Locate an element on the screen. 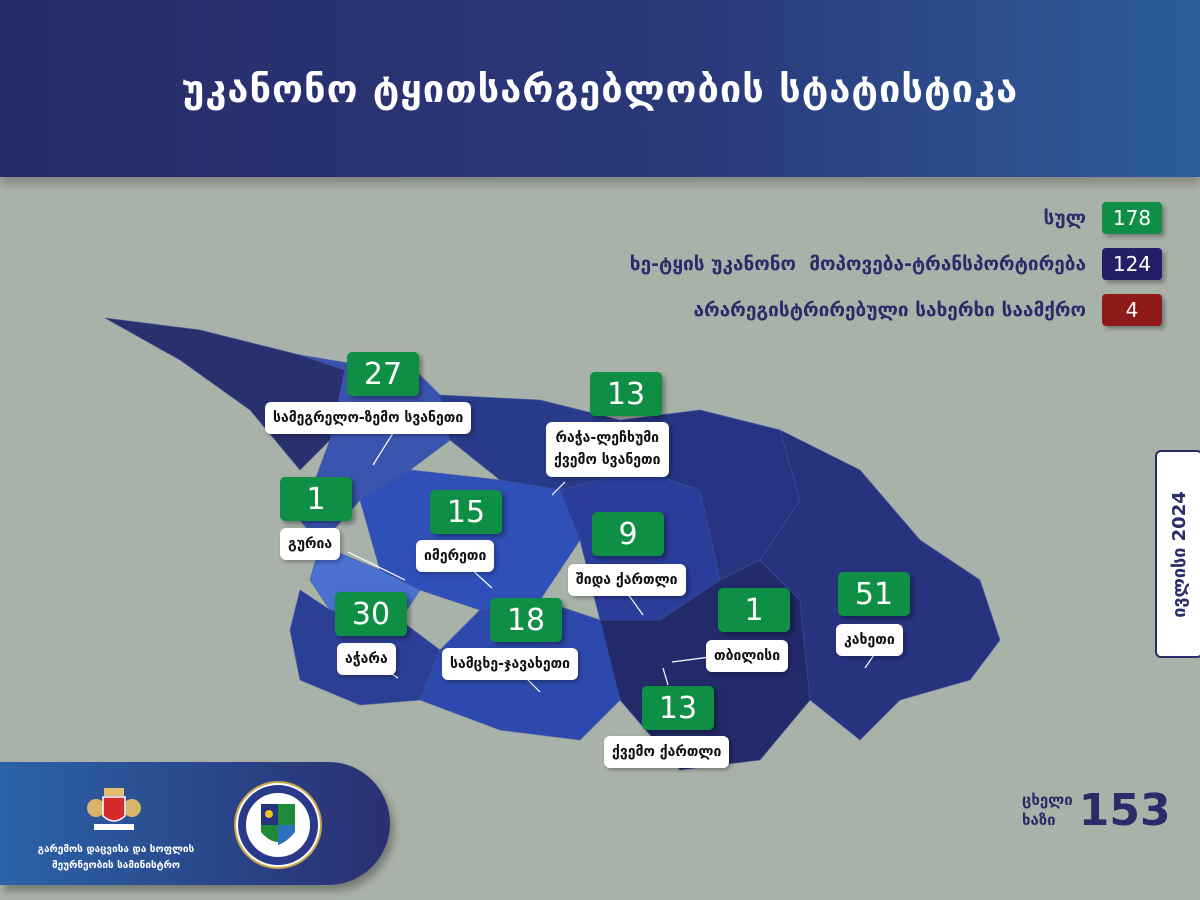 The width and height of the screenshot is (1200, 900). ministry-line: მეურნეობის სამინისტრო is located at coordinates (116, 865).